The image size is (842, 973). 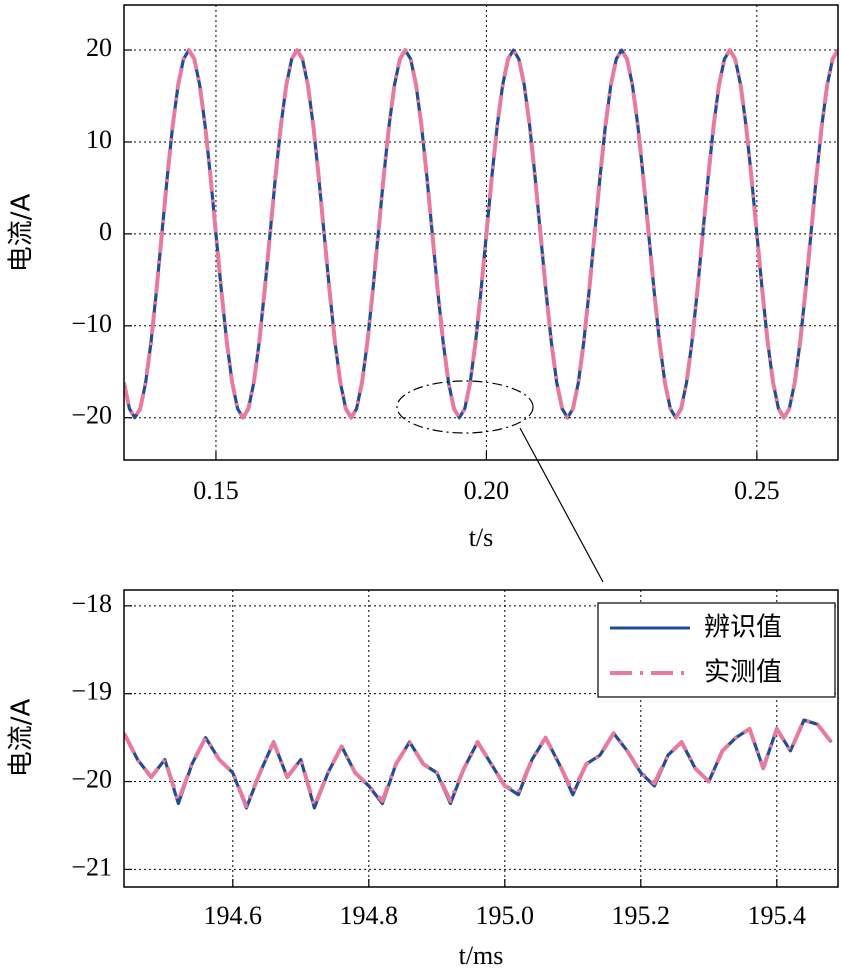 I want to click on x-tick-label: 0.20, so click(x=487, y=490).